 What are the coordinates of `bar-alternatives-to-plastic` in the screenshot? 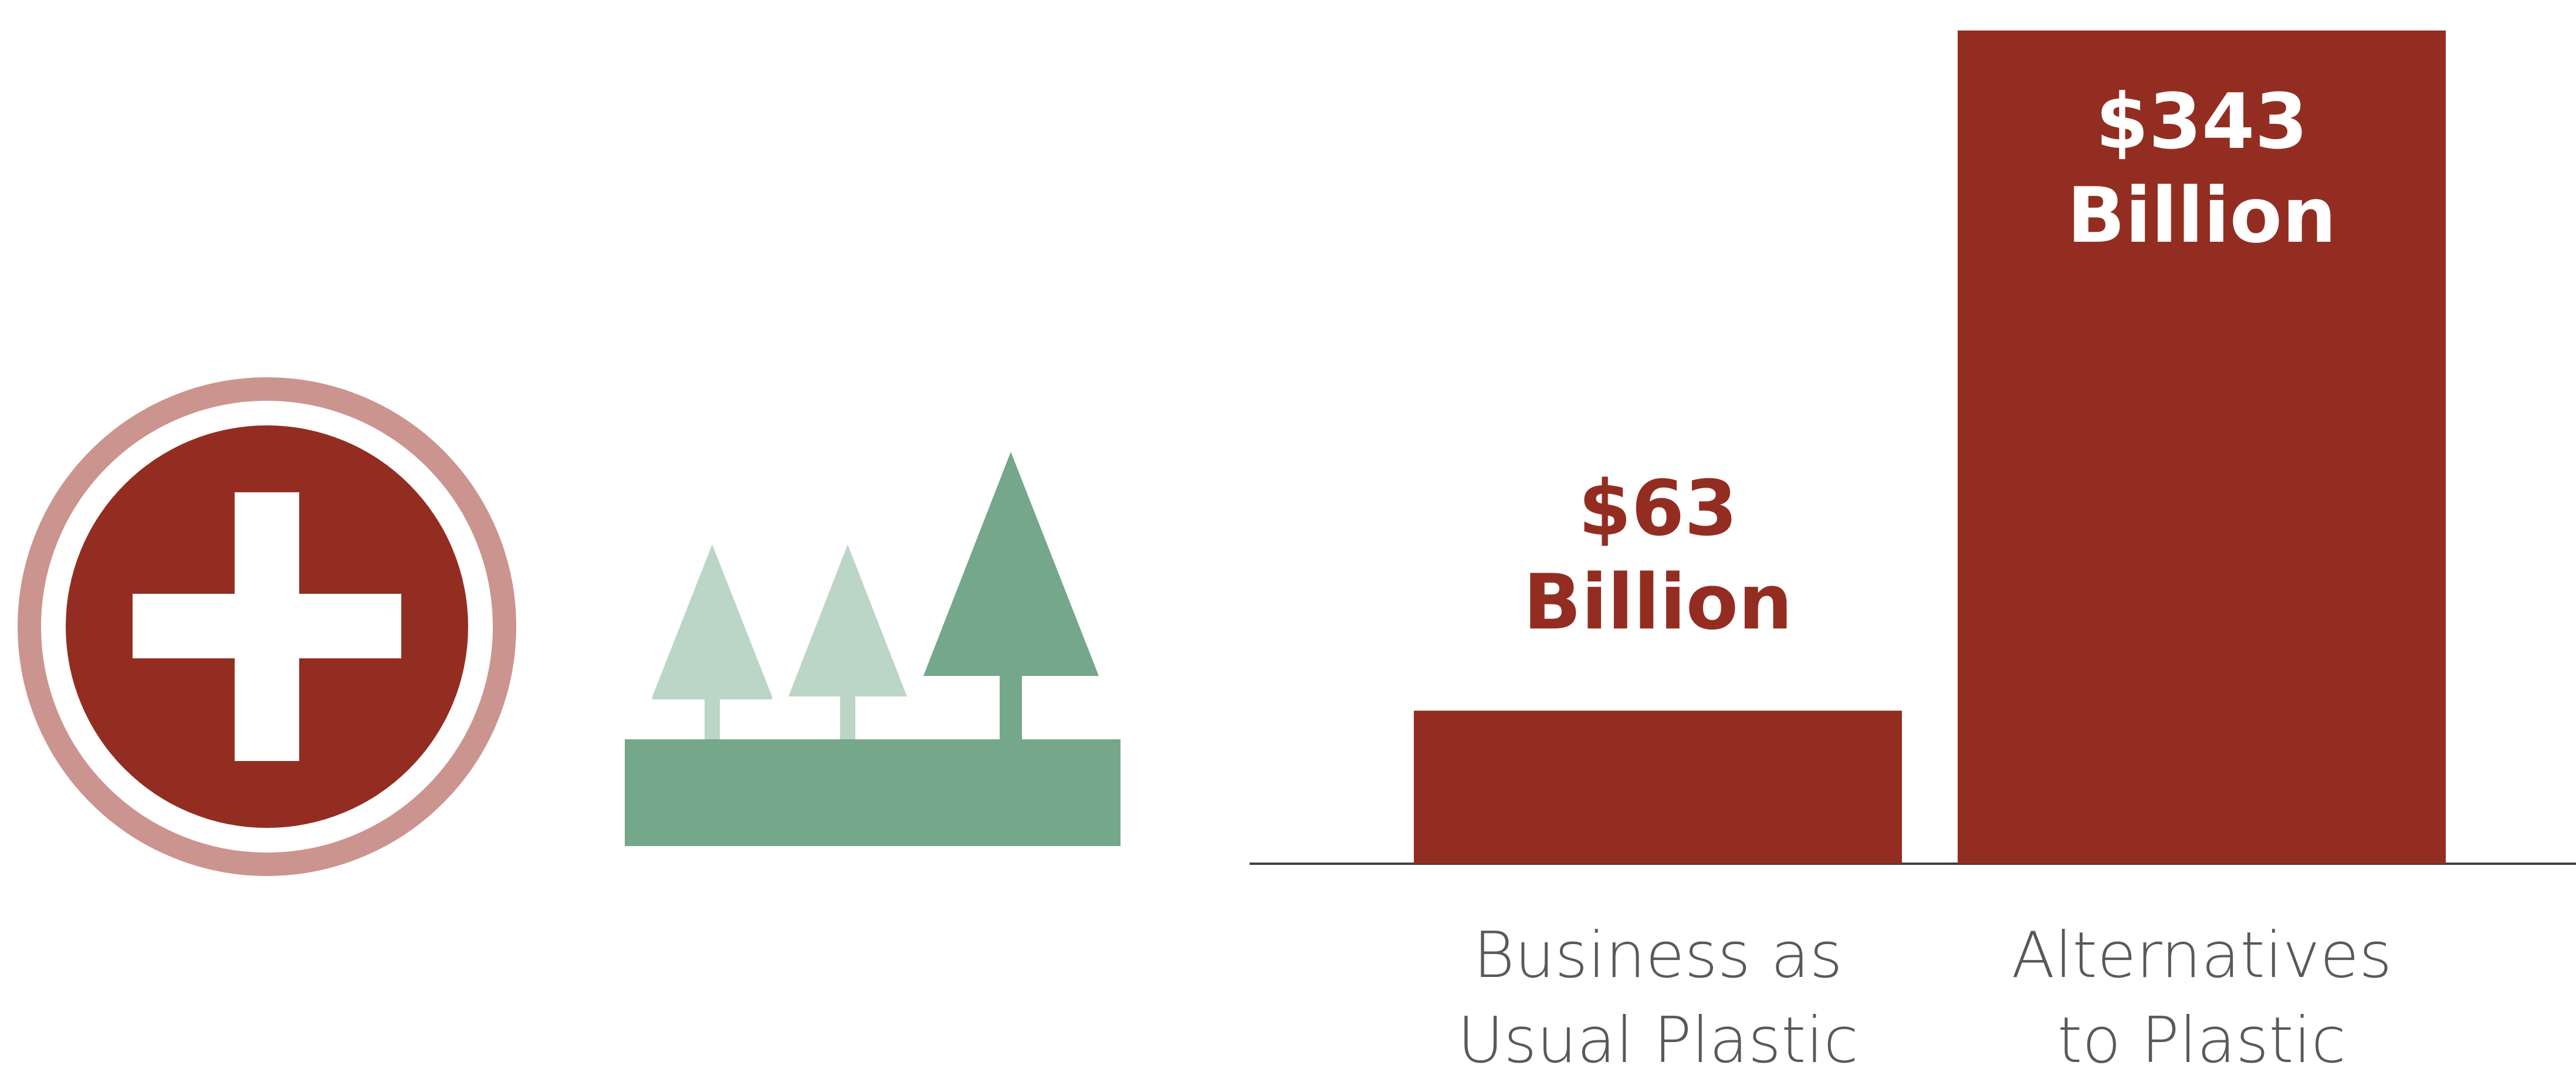 It's located at (2202, 447).